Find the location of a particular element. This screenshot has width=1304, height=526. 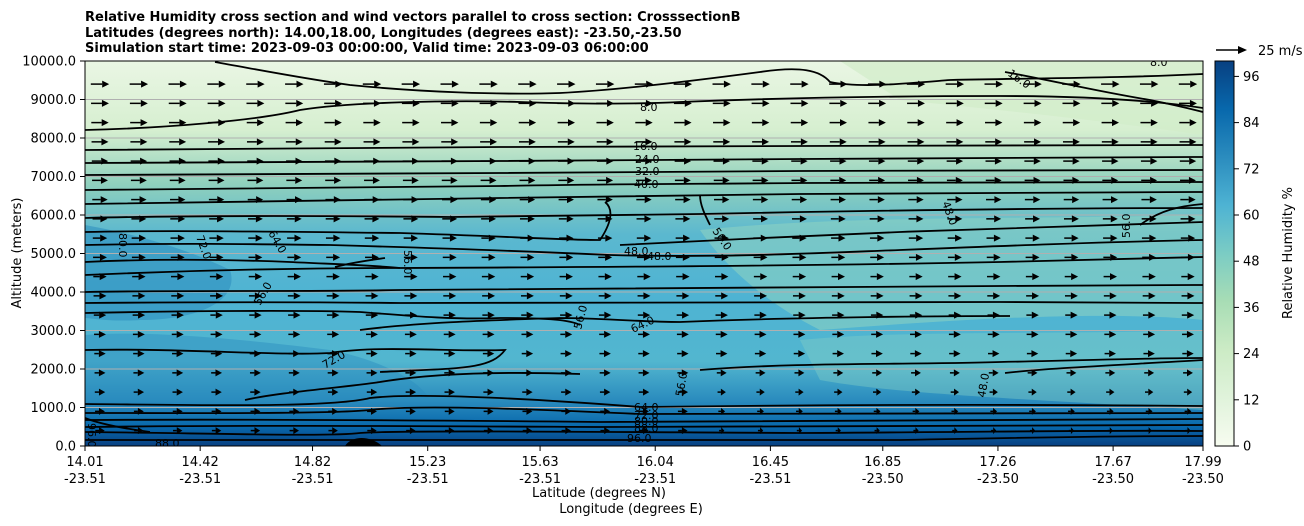

x-tick-label-lat: 17.99 is located at coordinates (1202, 462).